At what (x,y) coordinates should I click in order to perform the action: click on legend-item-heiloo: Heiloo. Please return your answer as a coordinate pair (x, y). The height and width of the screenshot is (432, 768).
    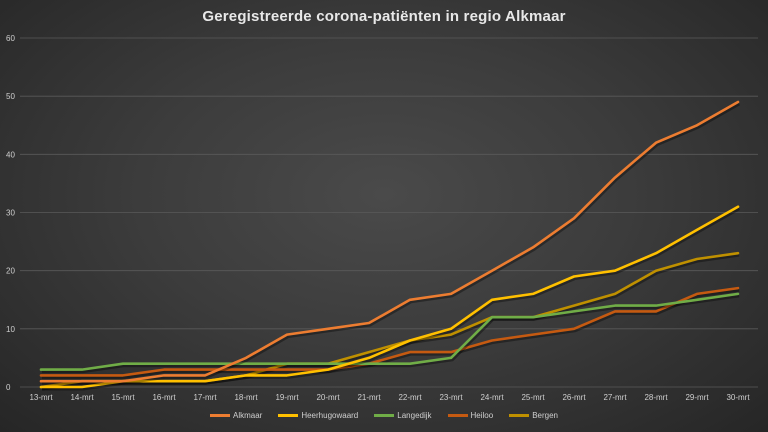
    Looking at the image, I should click on (470, 415).